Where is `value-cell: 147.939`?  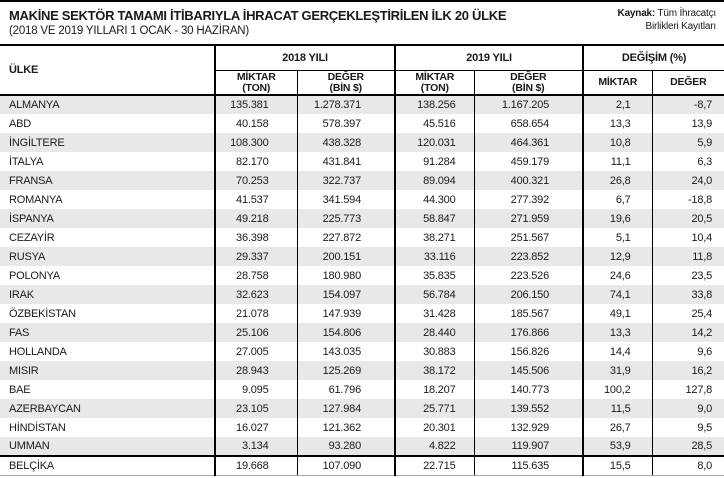 value-cell: 147.939 is located at coordinates (346, 314).